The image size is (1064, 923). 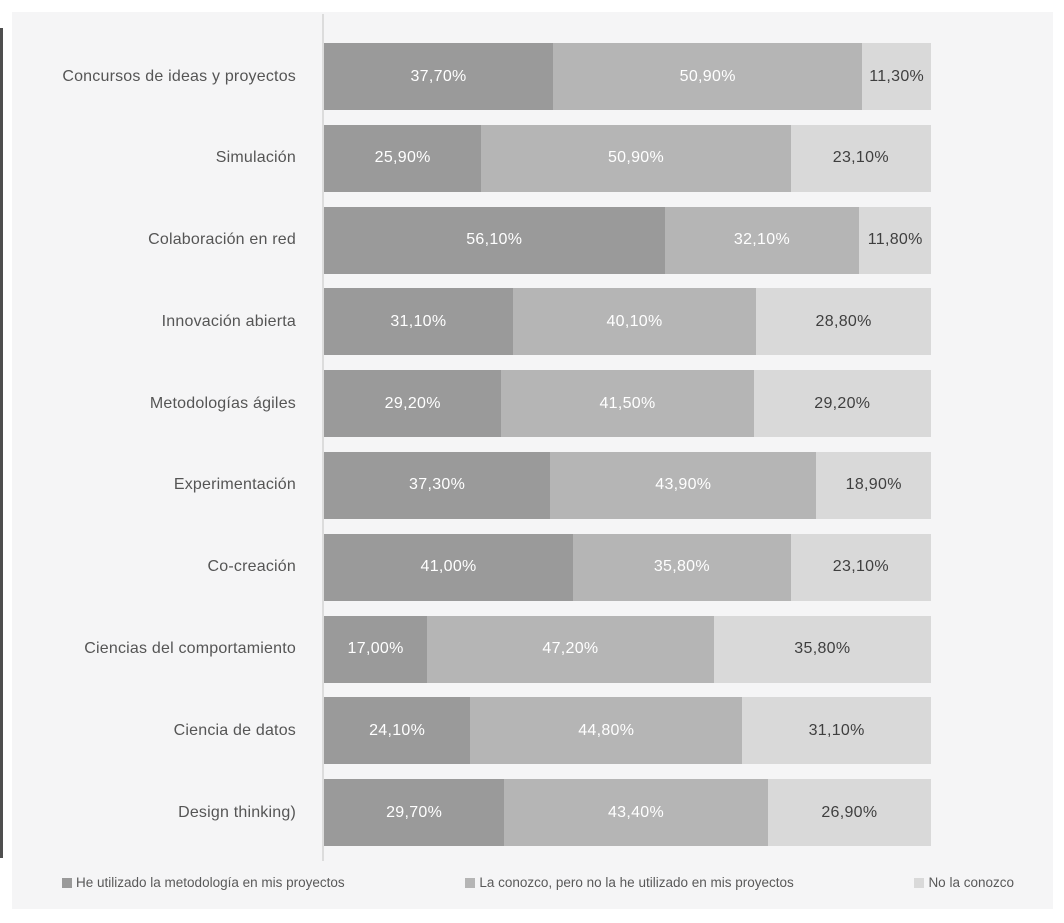 I want to click on category-label: Simulación, so click(x=255, y=158).